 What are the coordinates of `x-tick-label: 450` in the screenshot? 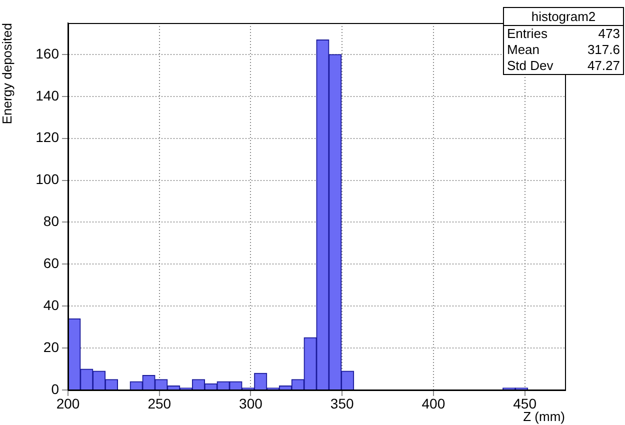 It's located at (525, 403).